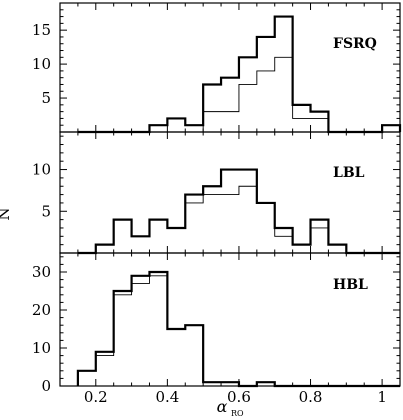 Image resolution: width=403 pixels, height=420 pixels. I want to click on x-tick-label: 0.8, so click(311, 397).